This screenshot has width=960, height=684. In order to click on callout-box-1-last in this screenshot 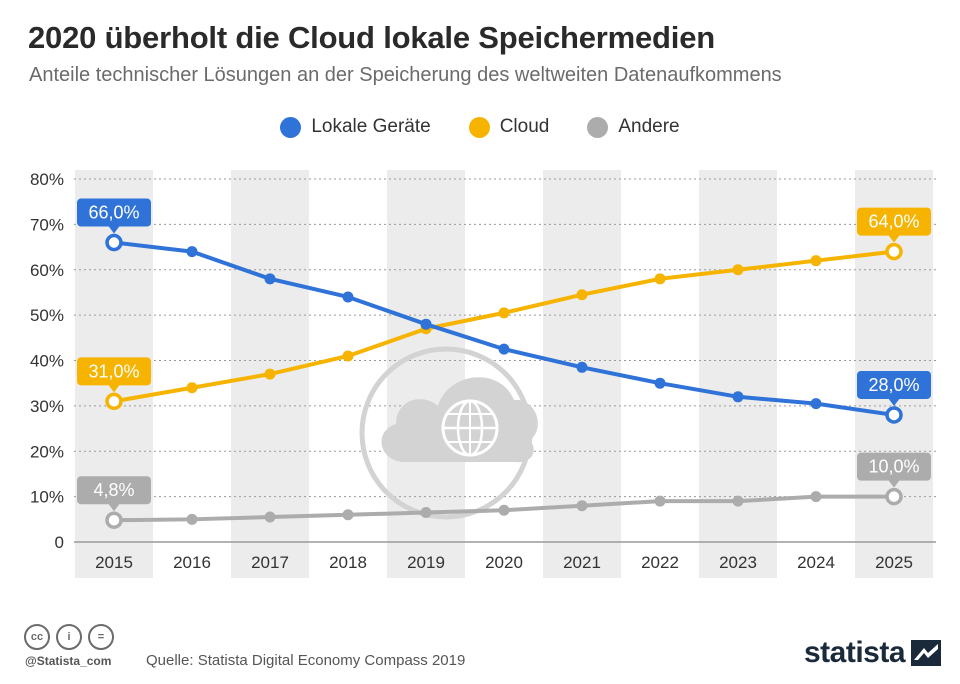, I will do `click(894, 221)`.